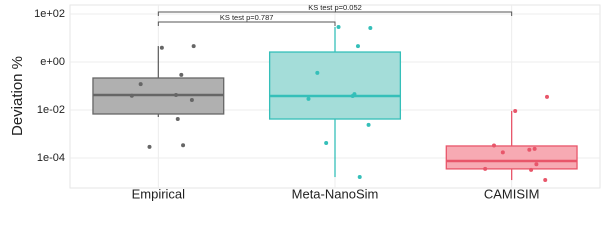 This screenshot has height=240, width=605. What do you see at coordinates (512, 193) in the screenshot?
I see `x-tick-label: CAMISIM` at bounding box center [512, 193].